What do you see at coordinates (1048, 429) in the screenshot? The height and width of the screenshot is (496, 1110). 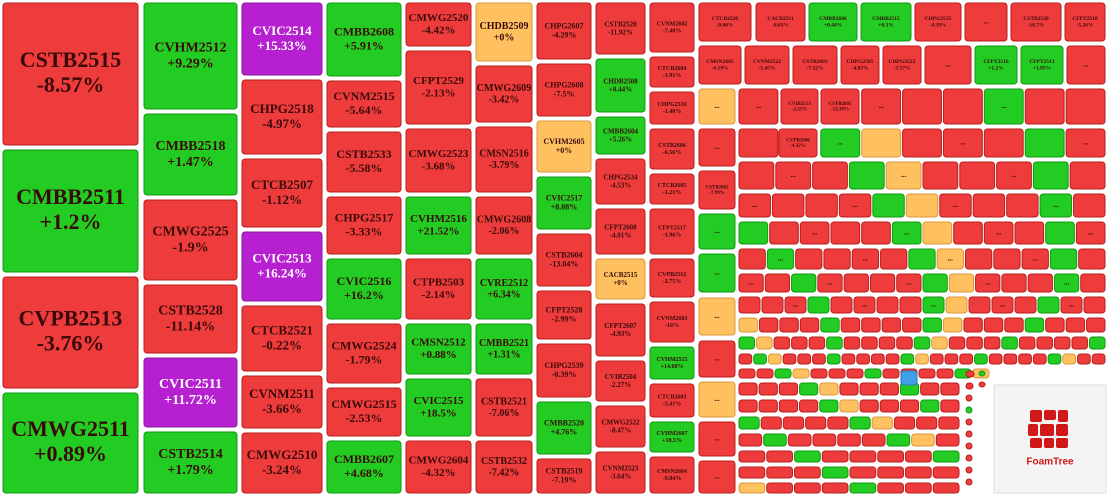 I see `logo-icon` at bounding box center [1048, 429].